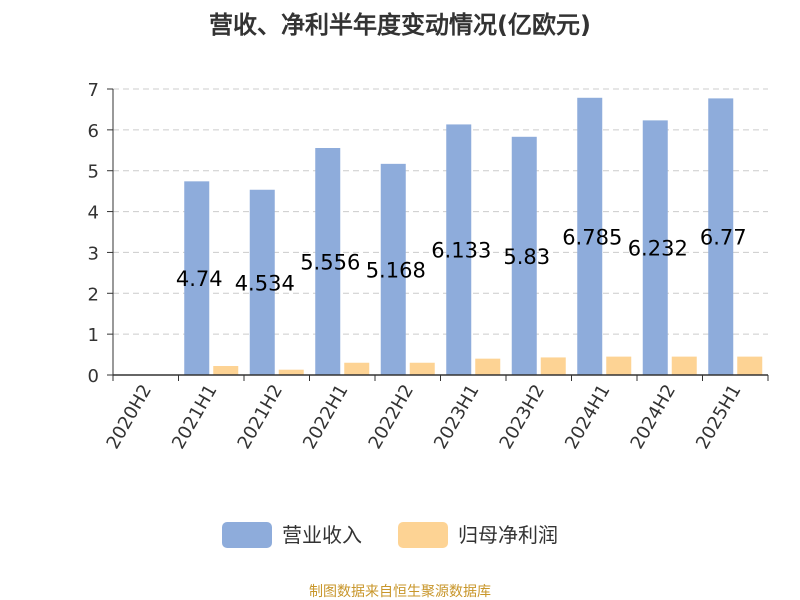 This screenshot has height=600, width=800. What do you see at coordinates (247, 535) in the screenshot?
I see `legend-swatch-revenue` at bounding box center [247, 535].